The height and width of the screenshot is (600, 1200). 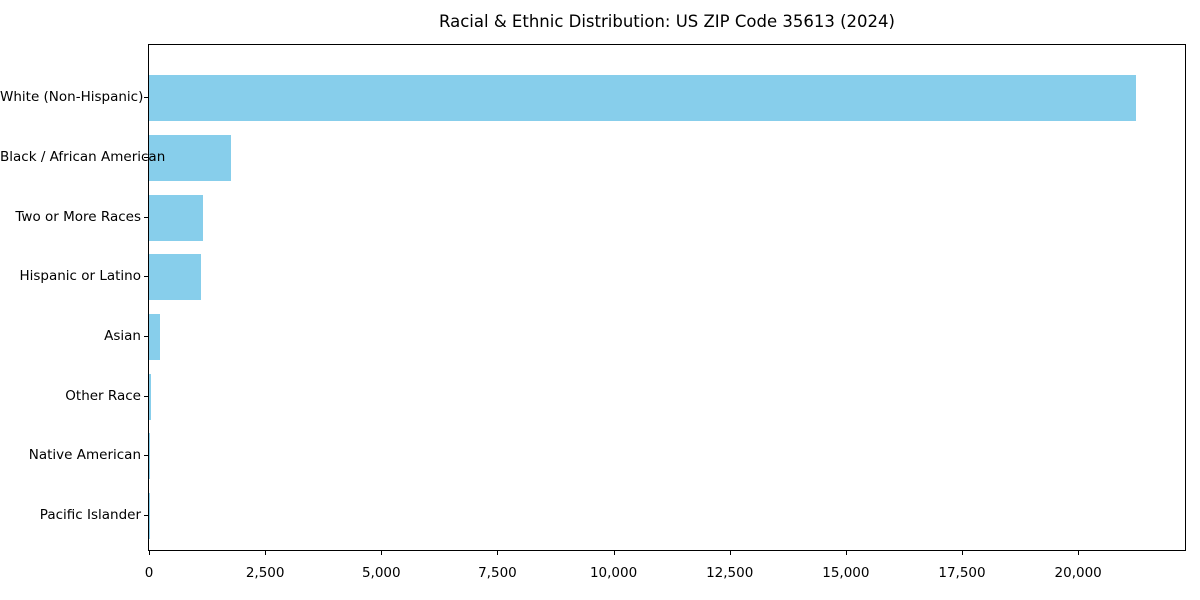 I want to click on y-tick-label: Hispanic or Latino, so click(x=80, y=276).